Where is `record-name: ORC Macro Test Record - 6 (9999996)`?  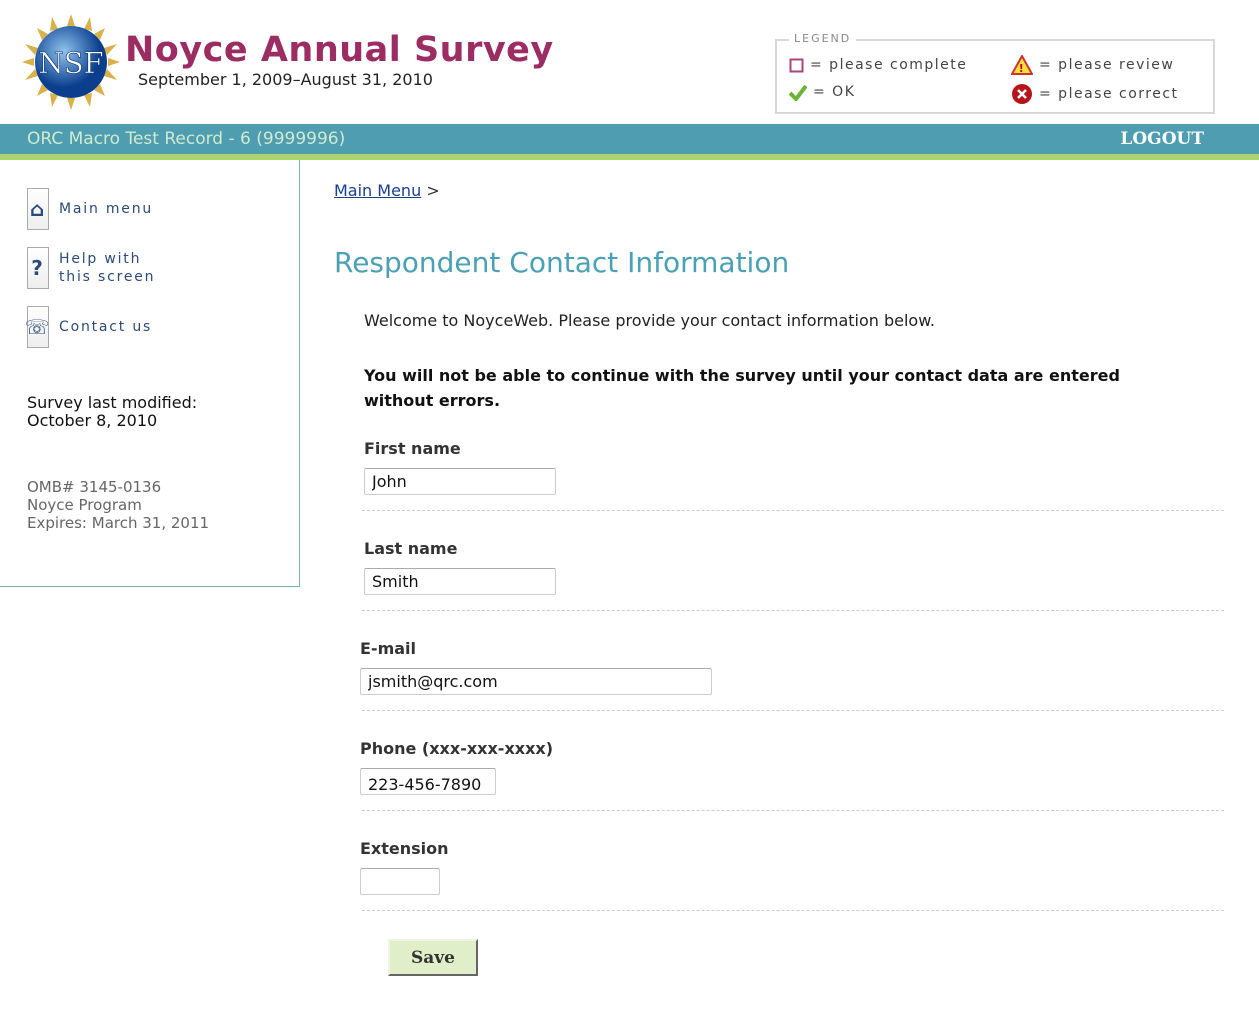 record-name: ORC Macro Test Record - 6 (9999996) is located at coordinates (186, 139).